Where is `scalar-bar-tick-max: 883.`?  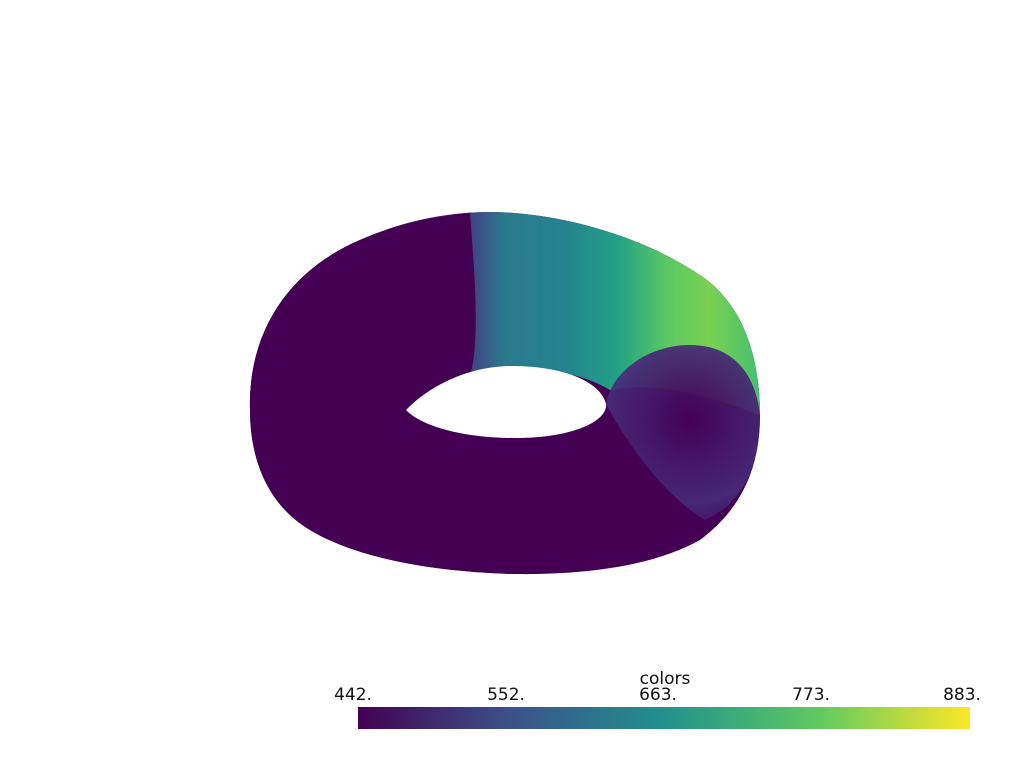
scalar-bar-tick-max: 883. is located at coordinates (962, 695).